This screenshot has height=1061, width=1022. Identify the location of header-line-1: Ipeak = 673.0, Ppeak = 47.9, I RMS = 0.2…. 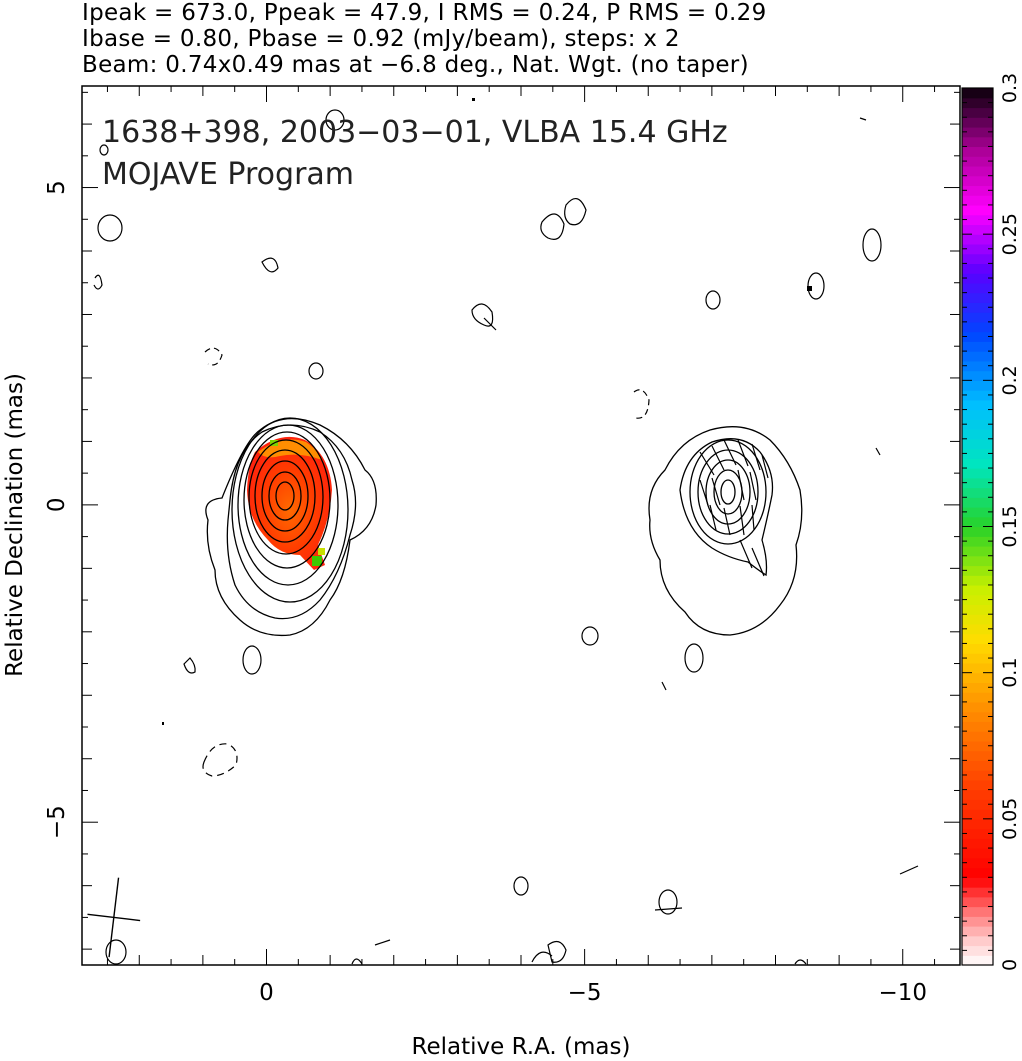
(424, 13).